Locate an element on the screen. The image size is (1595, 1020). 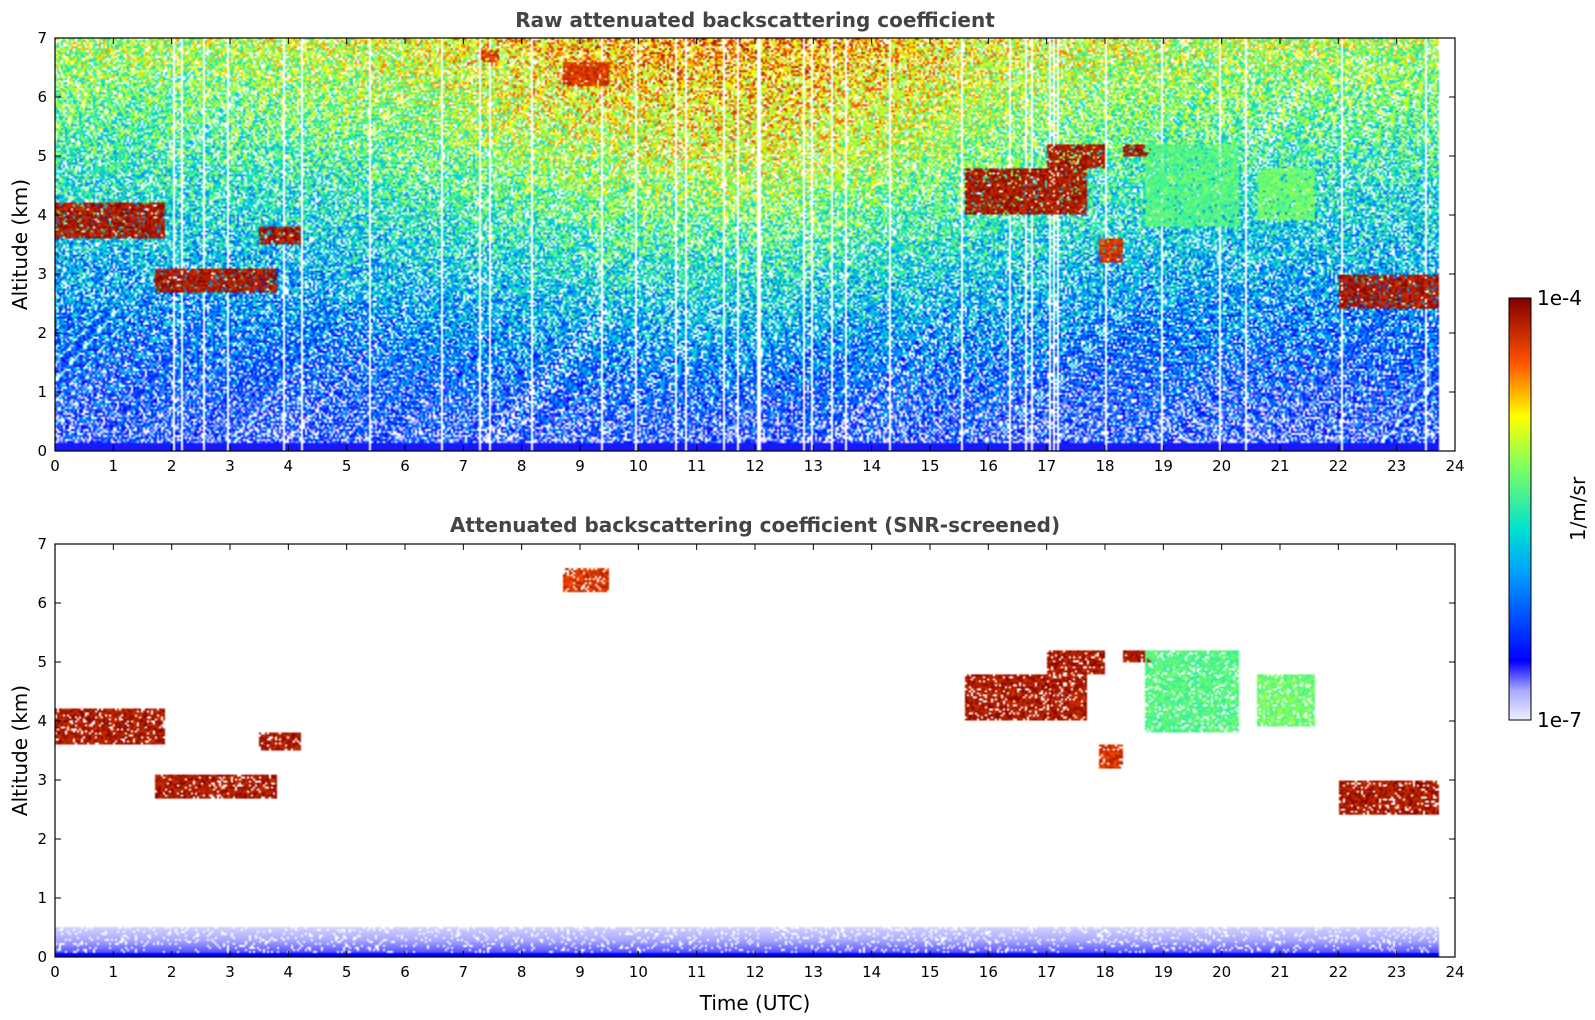
x-axis-label: Time (UTC) is located at coordinates (755, 1003).